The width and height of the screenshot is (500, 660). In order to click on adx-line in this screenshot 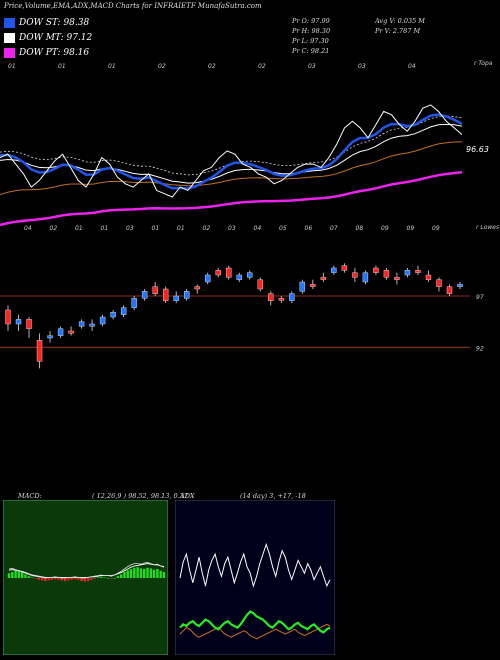, I will do `click(255, 565)`.